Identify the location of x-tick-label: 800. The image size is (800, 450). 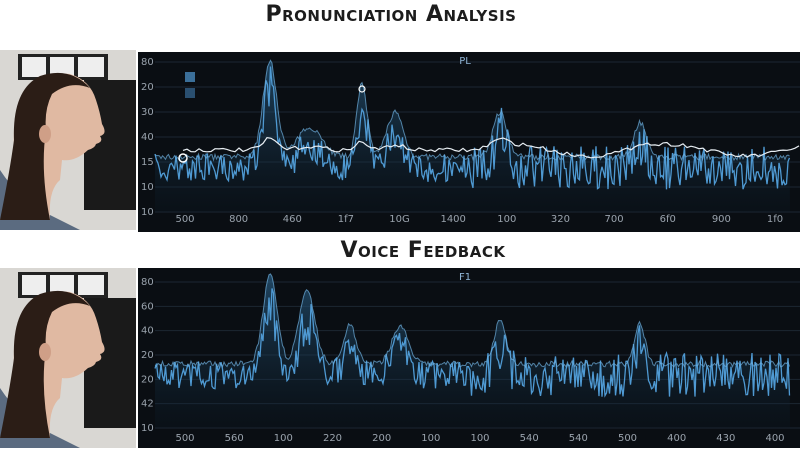
(238, 219).